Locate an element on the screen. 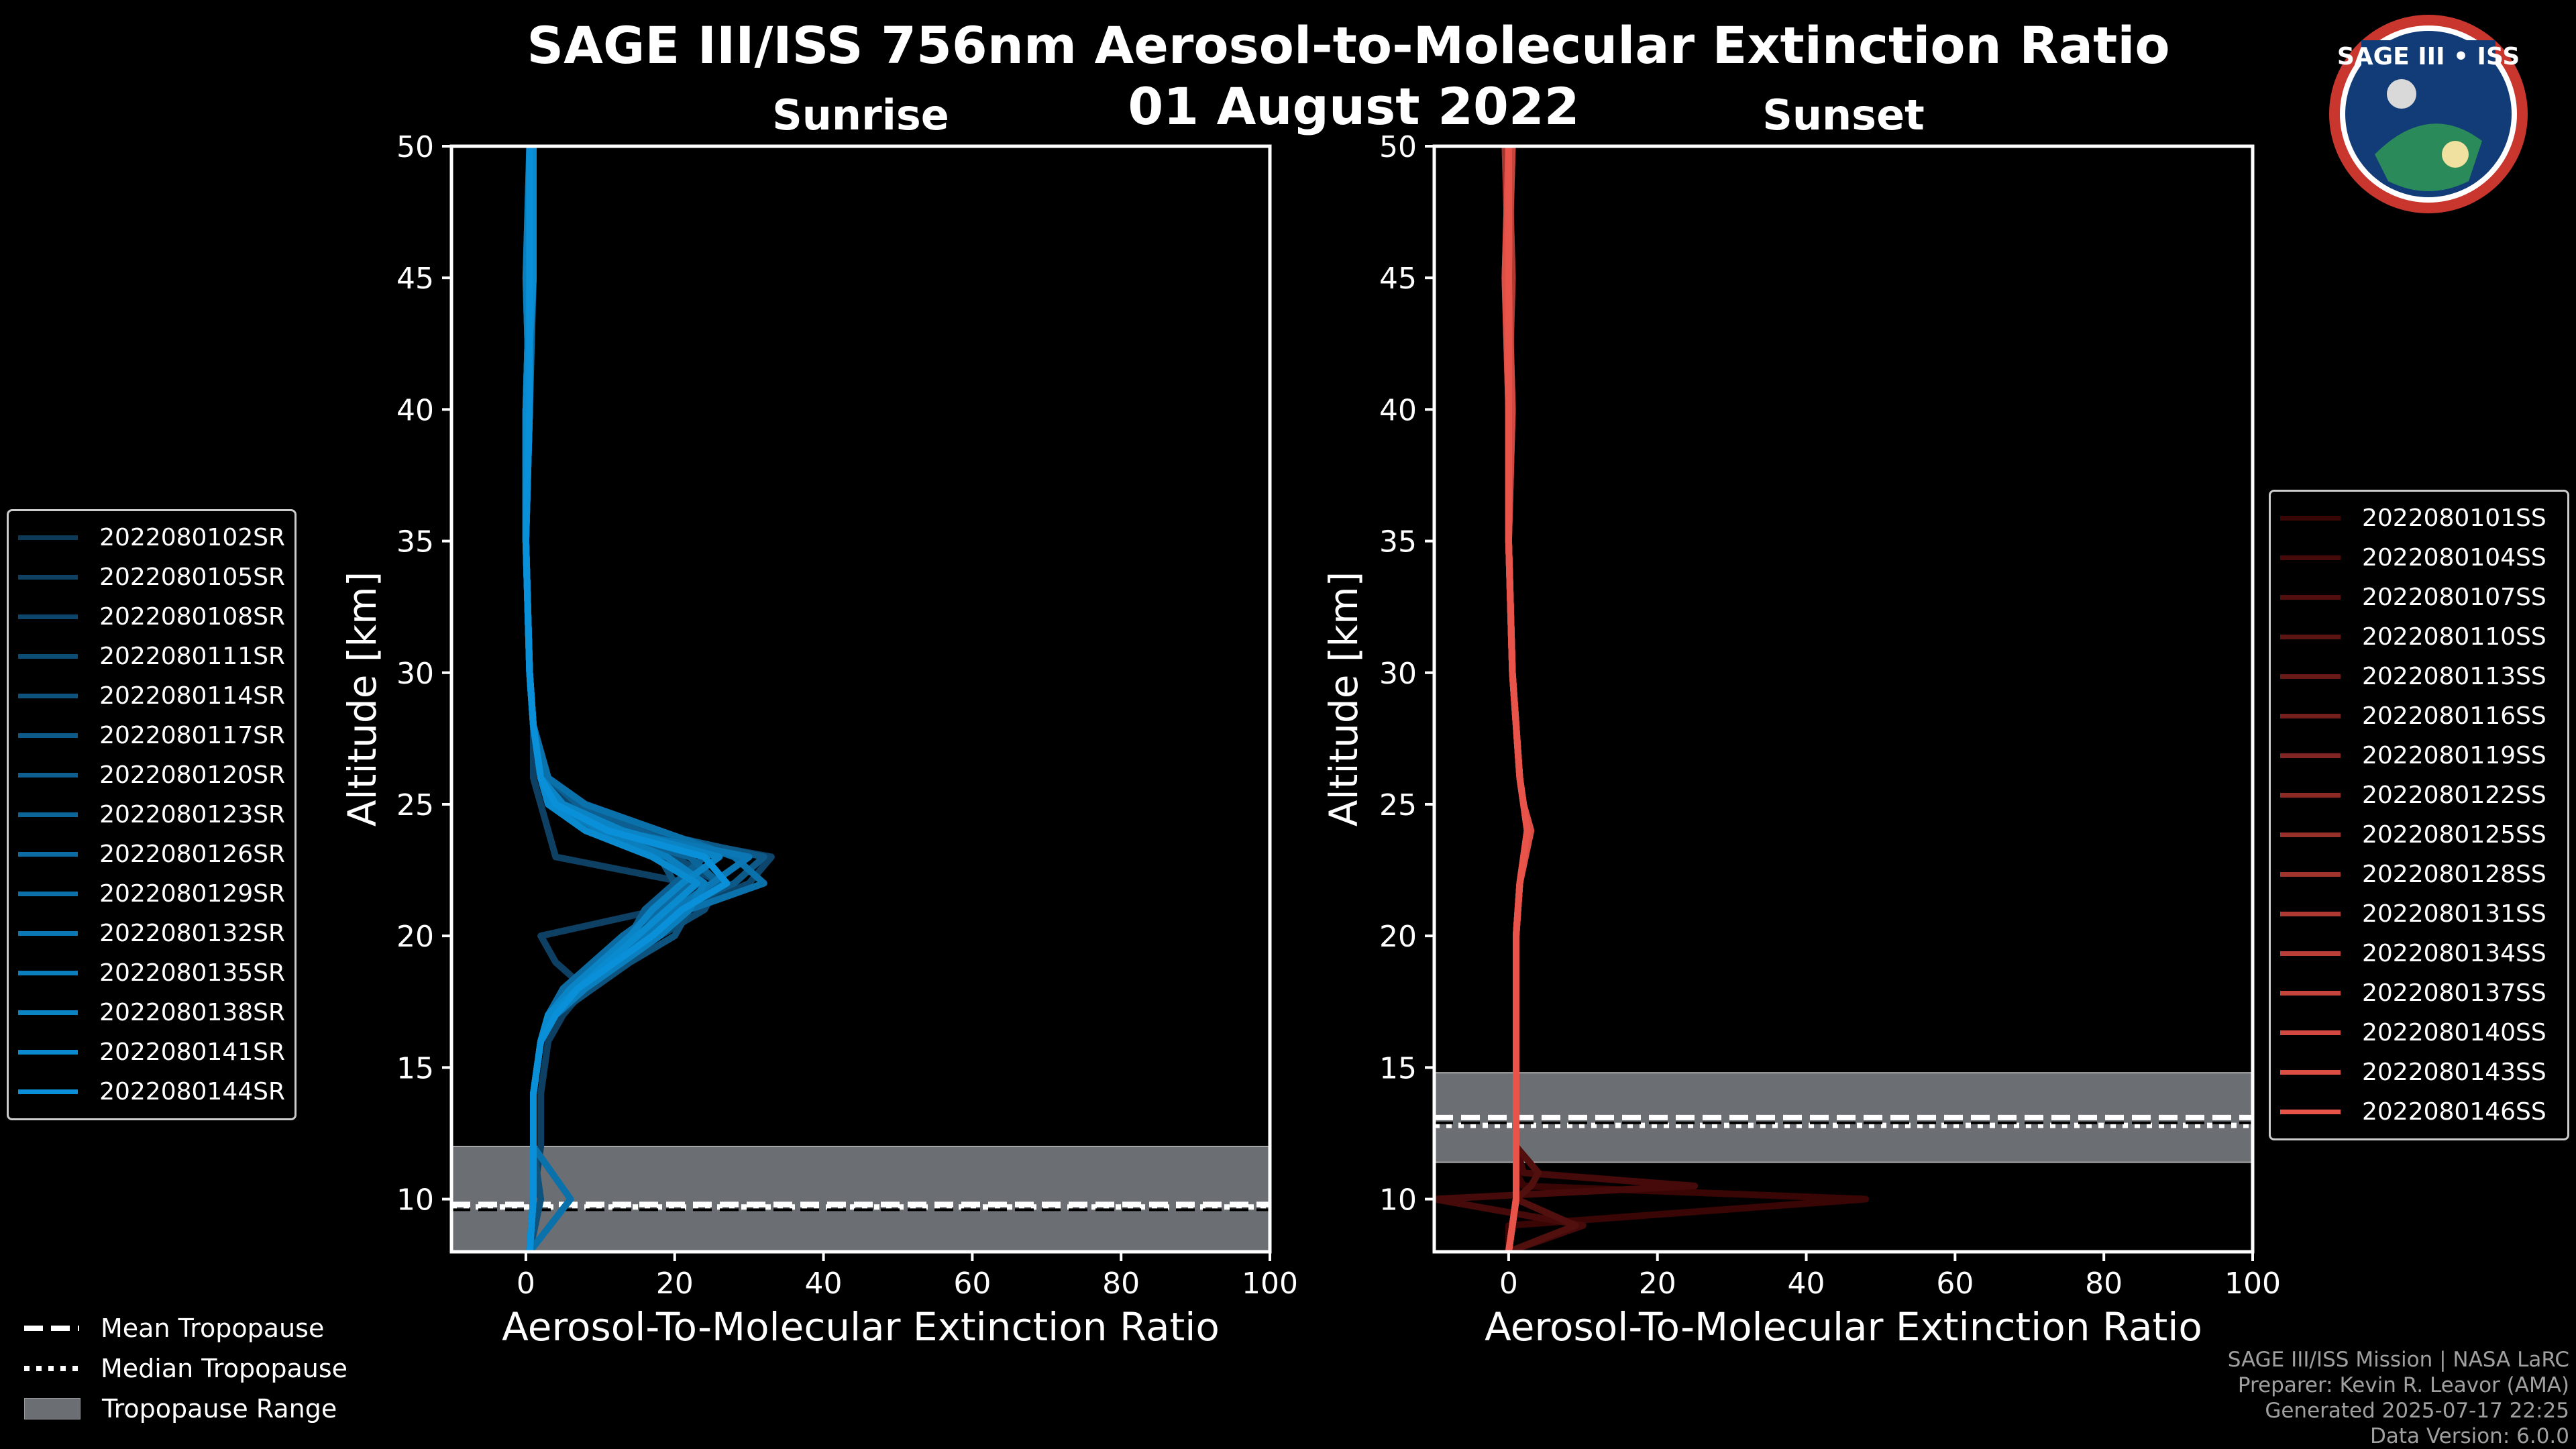 The height and width of the screenshot is (1449, 2576). legend-item: 2022080108SR is located at coordinates (151, 617).